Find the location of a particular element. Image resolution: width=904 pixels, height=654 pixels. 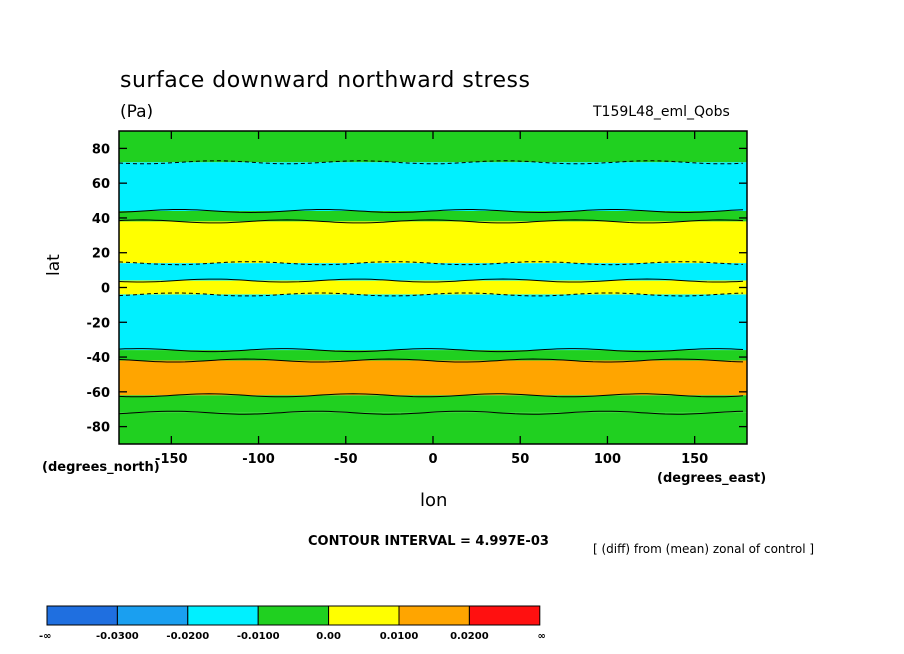

x-tick-label: 100 is located at coordinates (607, 459).